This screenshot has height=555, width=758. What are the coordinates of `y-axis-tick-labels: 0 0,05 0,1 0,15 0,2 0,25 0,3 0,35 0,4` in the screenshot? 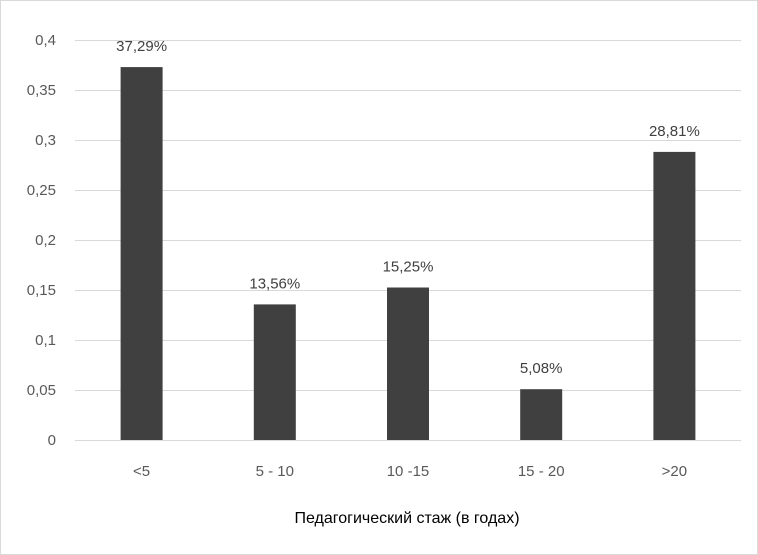 It's located at (41, 240).